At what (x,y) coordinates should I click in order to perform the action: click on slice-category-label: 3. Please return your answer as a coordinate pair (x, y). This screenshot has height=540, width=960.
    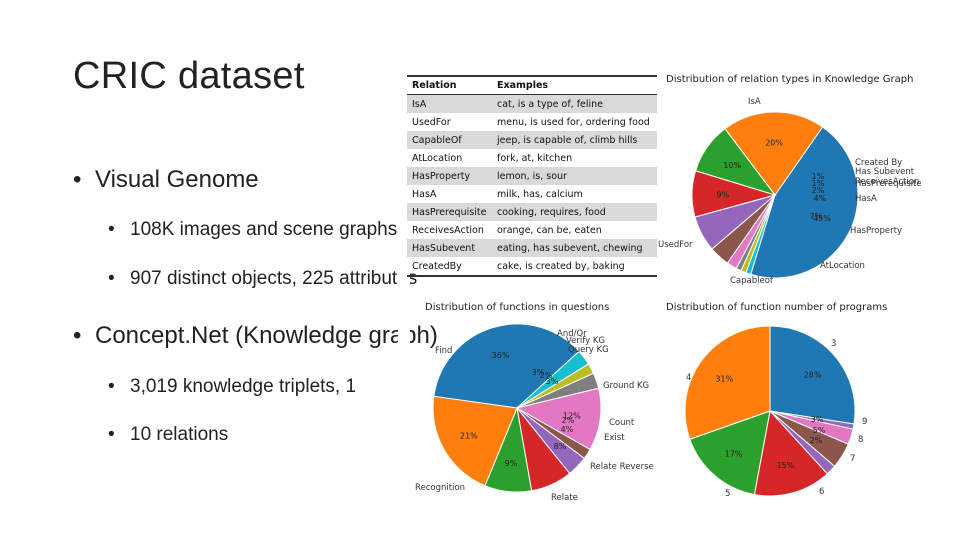
    Looking at the image, I should click on (833, 344).